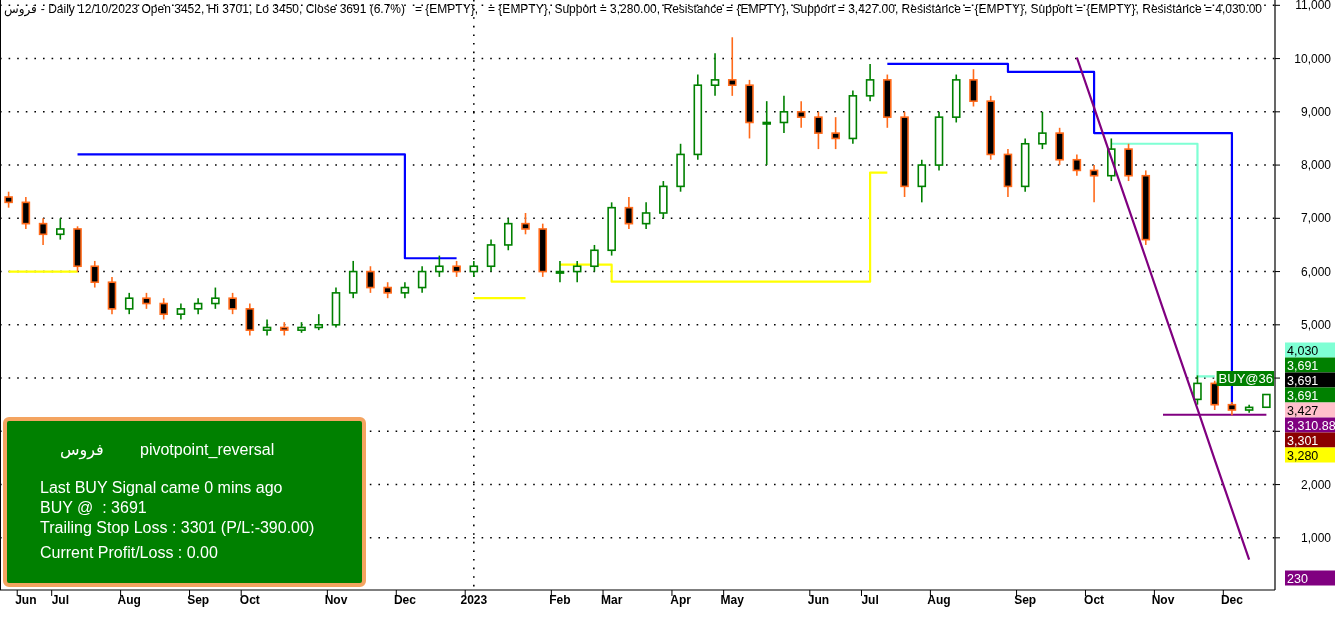  I want to click on annotation: Last BUY Signal came 0 mins ago, so click(161, 487).